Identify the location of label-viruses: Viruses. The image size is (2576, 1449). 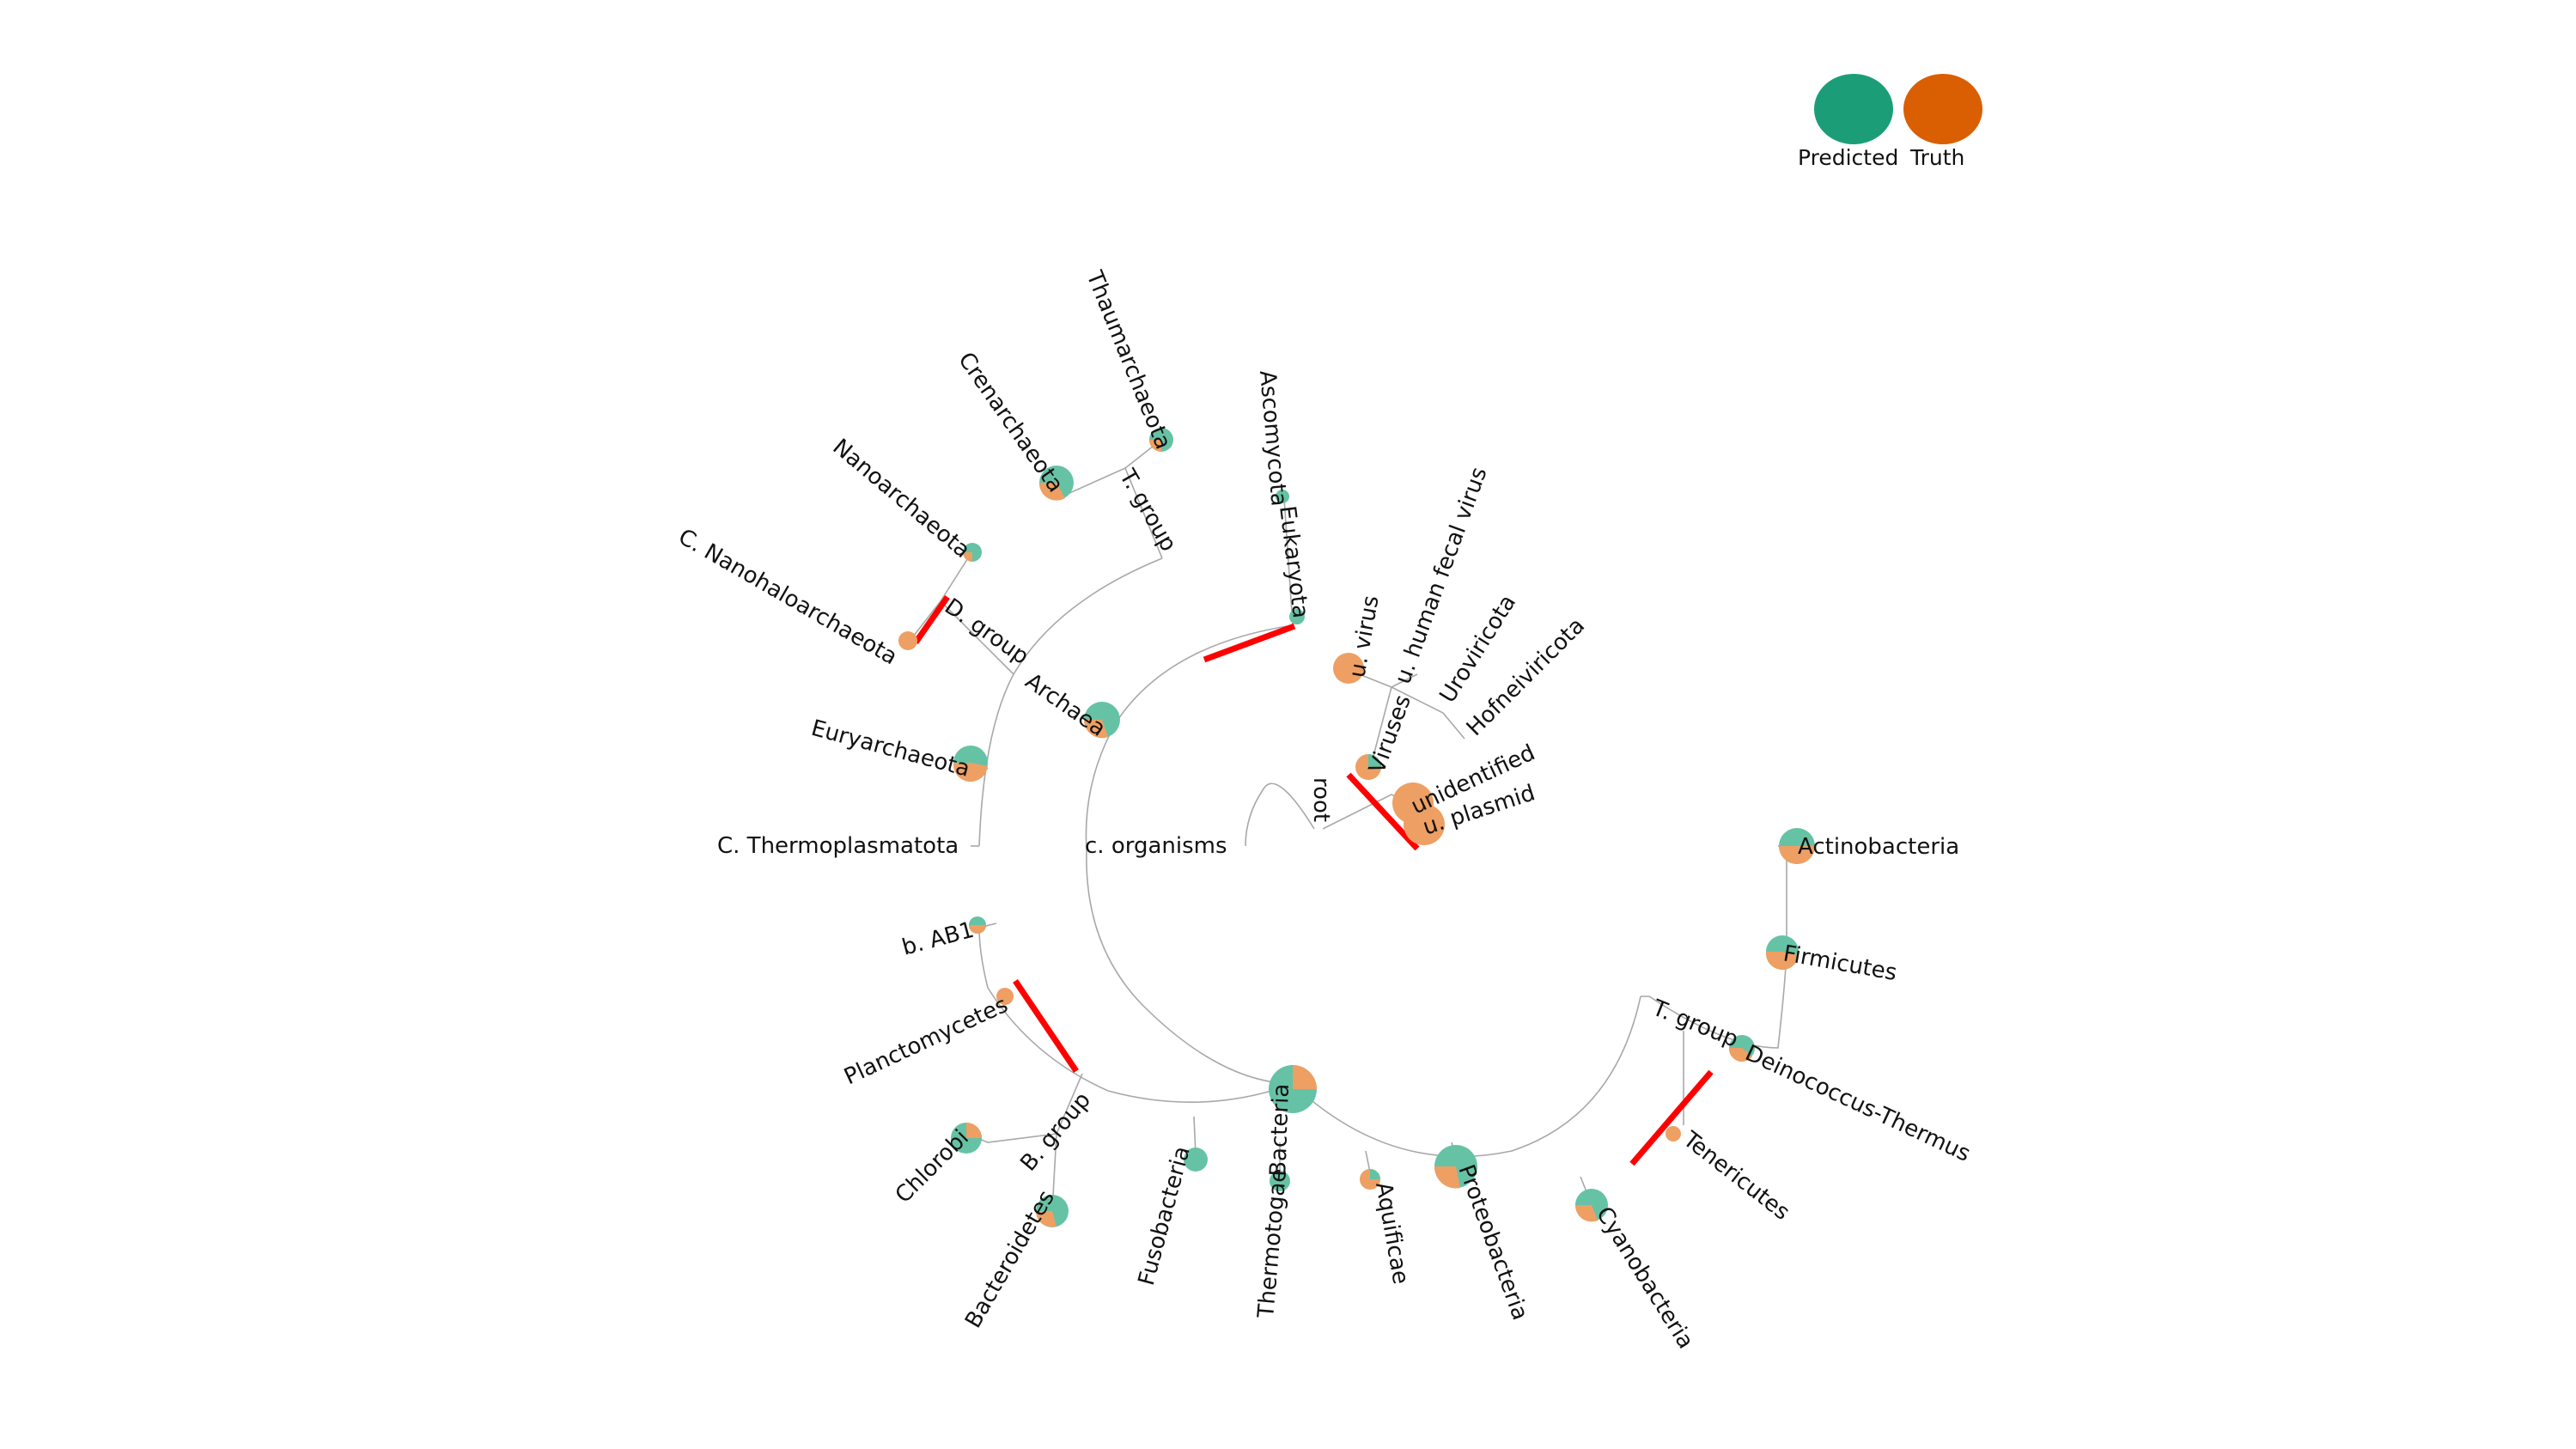
(1390, 733).